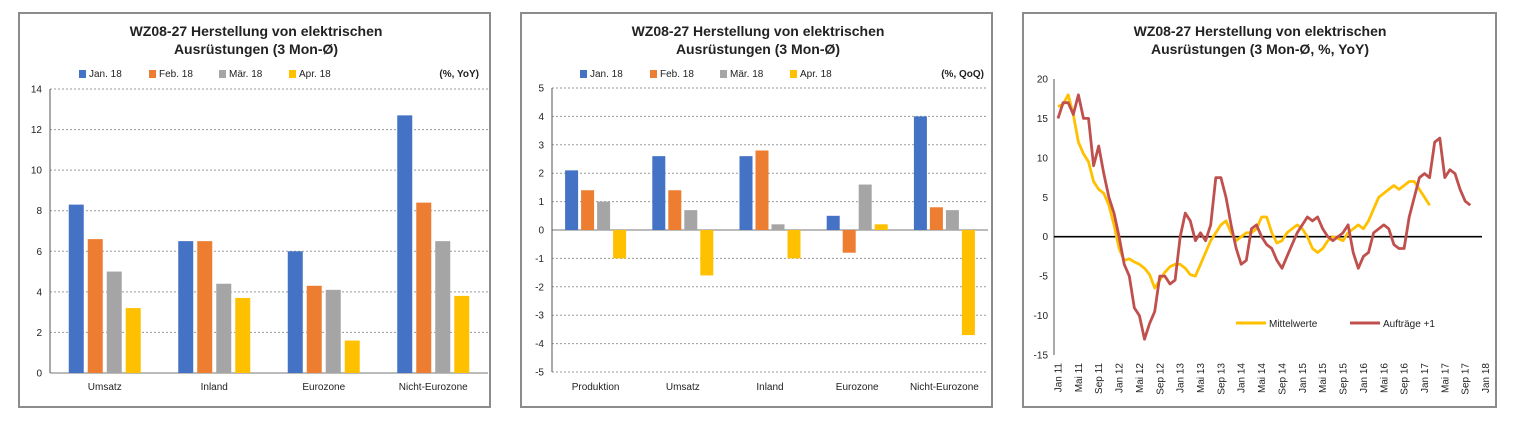 This screenshot has width=1518, height=428. What do you see at coordinates (816, 74) in the screenshot?
I see `legend-label-3: Apr. 18` at bounding box center [816, 74].